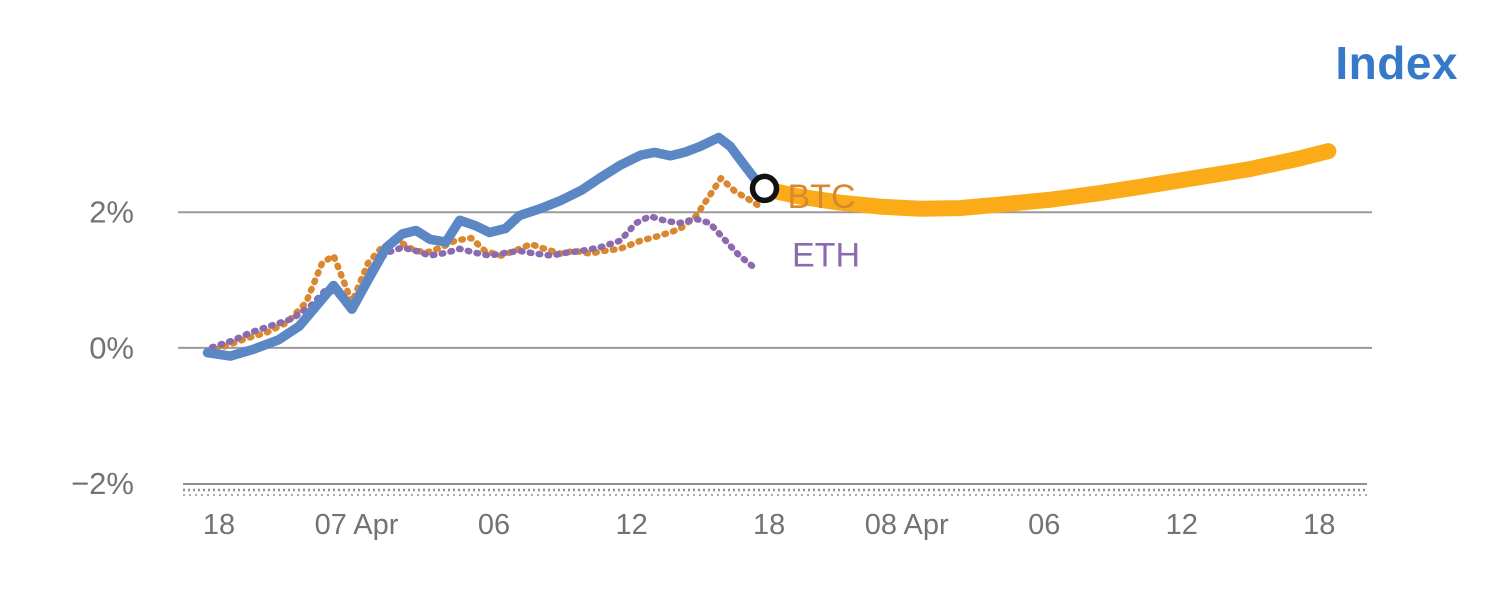 This screenshot has height=600, width=1500. Describe the element at coordinates (764, 188) in the screenshot. I see `current-point-marker` at that location.